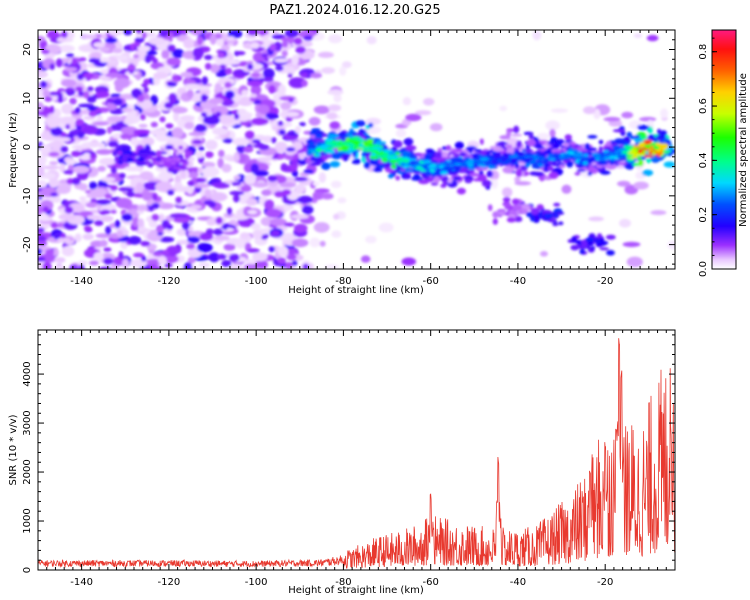 This screenshot has height=600, width=750. Describe the element at coordinates (703, 269) in the screenshot. I see `colorbar-tick-label: 0.0` at that location.